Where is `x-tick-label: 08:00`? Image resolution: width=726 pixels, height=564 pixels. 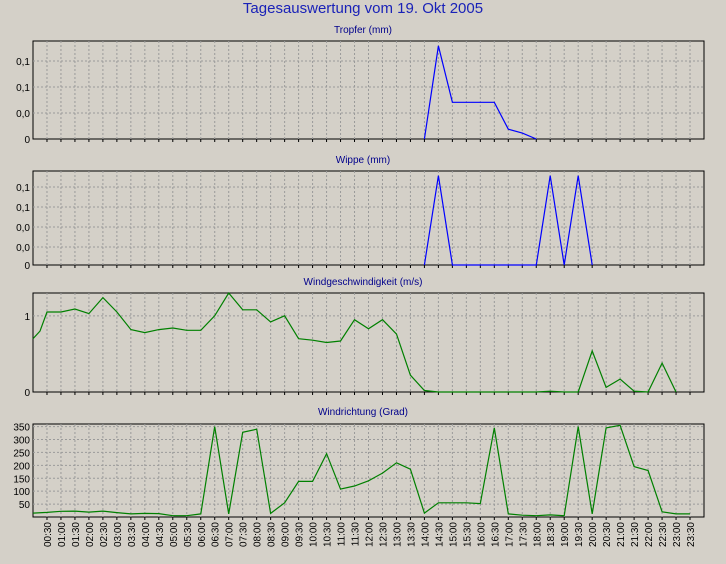
x-tick-label: 08:00 is located at coordinates (258, 534).